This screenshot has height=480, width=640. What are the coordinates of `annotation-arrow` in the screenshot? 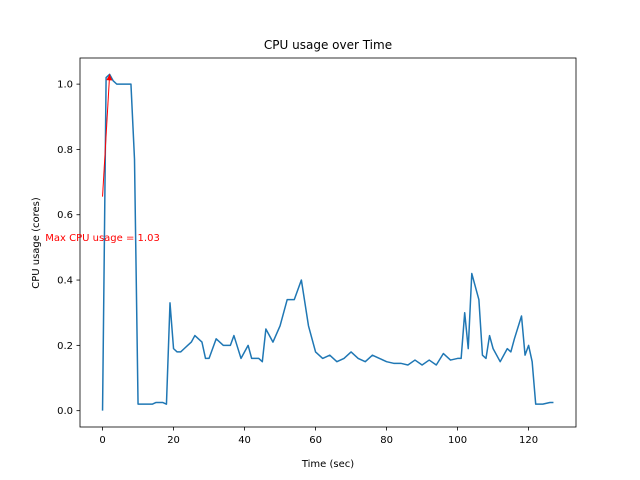 It's located at (106, 135).